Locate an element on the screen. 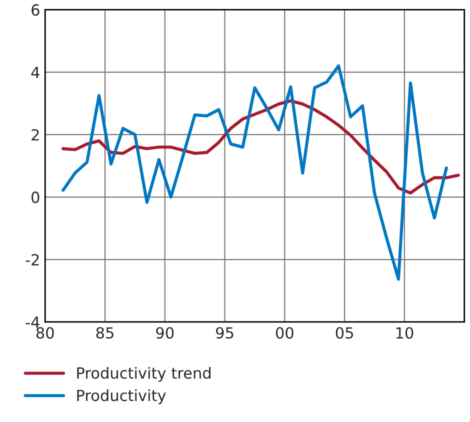 The width and height of the screenshot is (470, 422). x-tick-label: 85 is located at coordinates (105, 333).